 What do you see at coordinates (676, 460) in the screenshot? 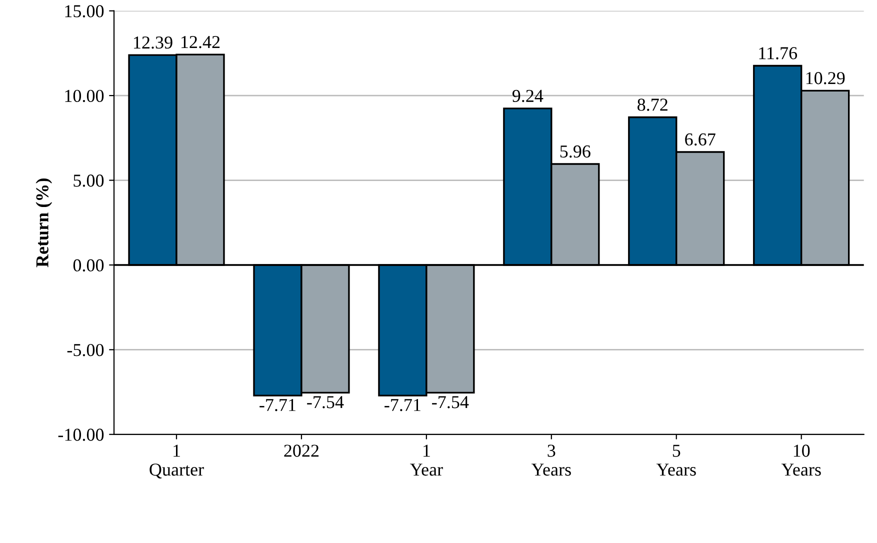
I see `x-tick-label: 5 Years` at bounding box center [676, 460].